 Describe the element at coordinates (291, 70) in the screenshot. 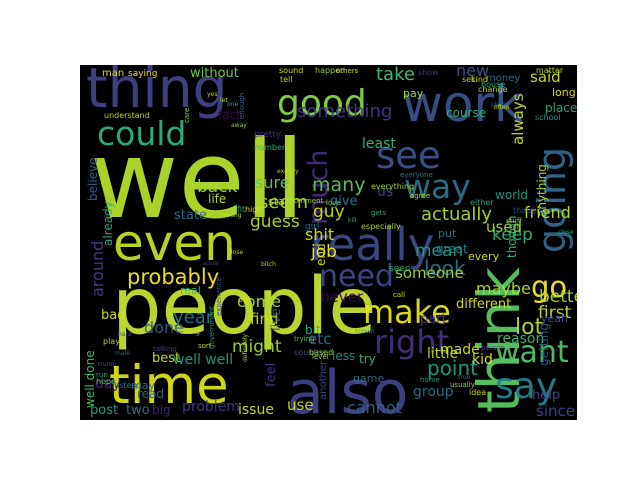

I see `cloud-word-sound: sound` at that location.